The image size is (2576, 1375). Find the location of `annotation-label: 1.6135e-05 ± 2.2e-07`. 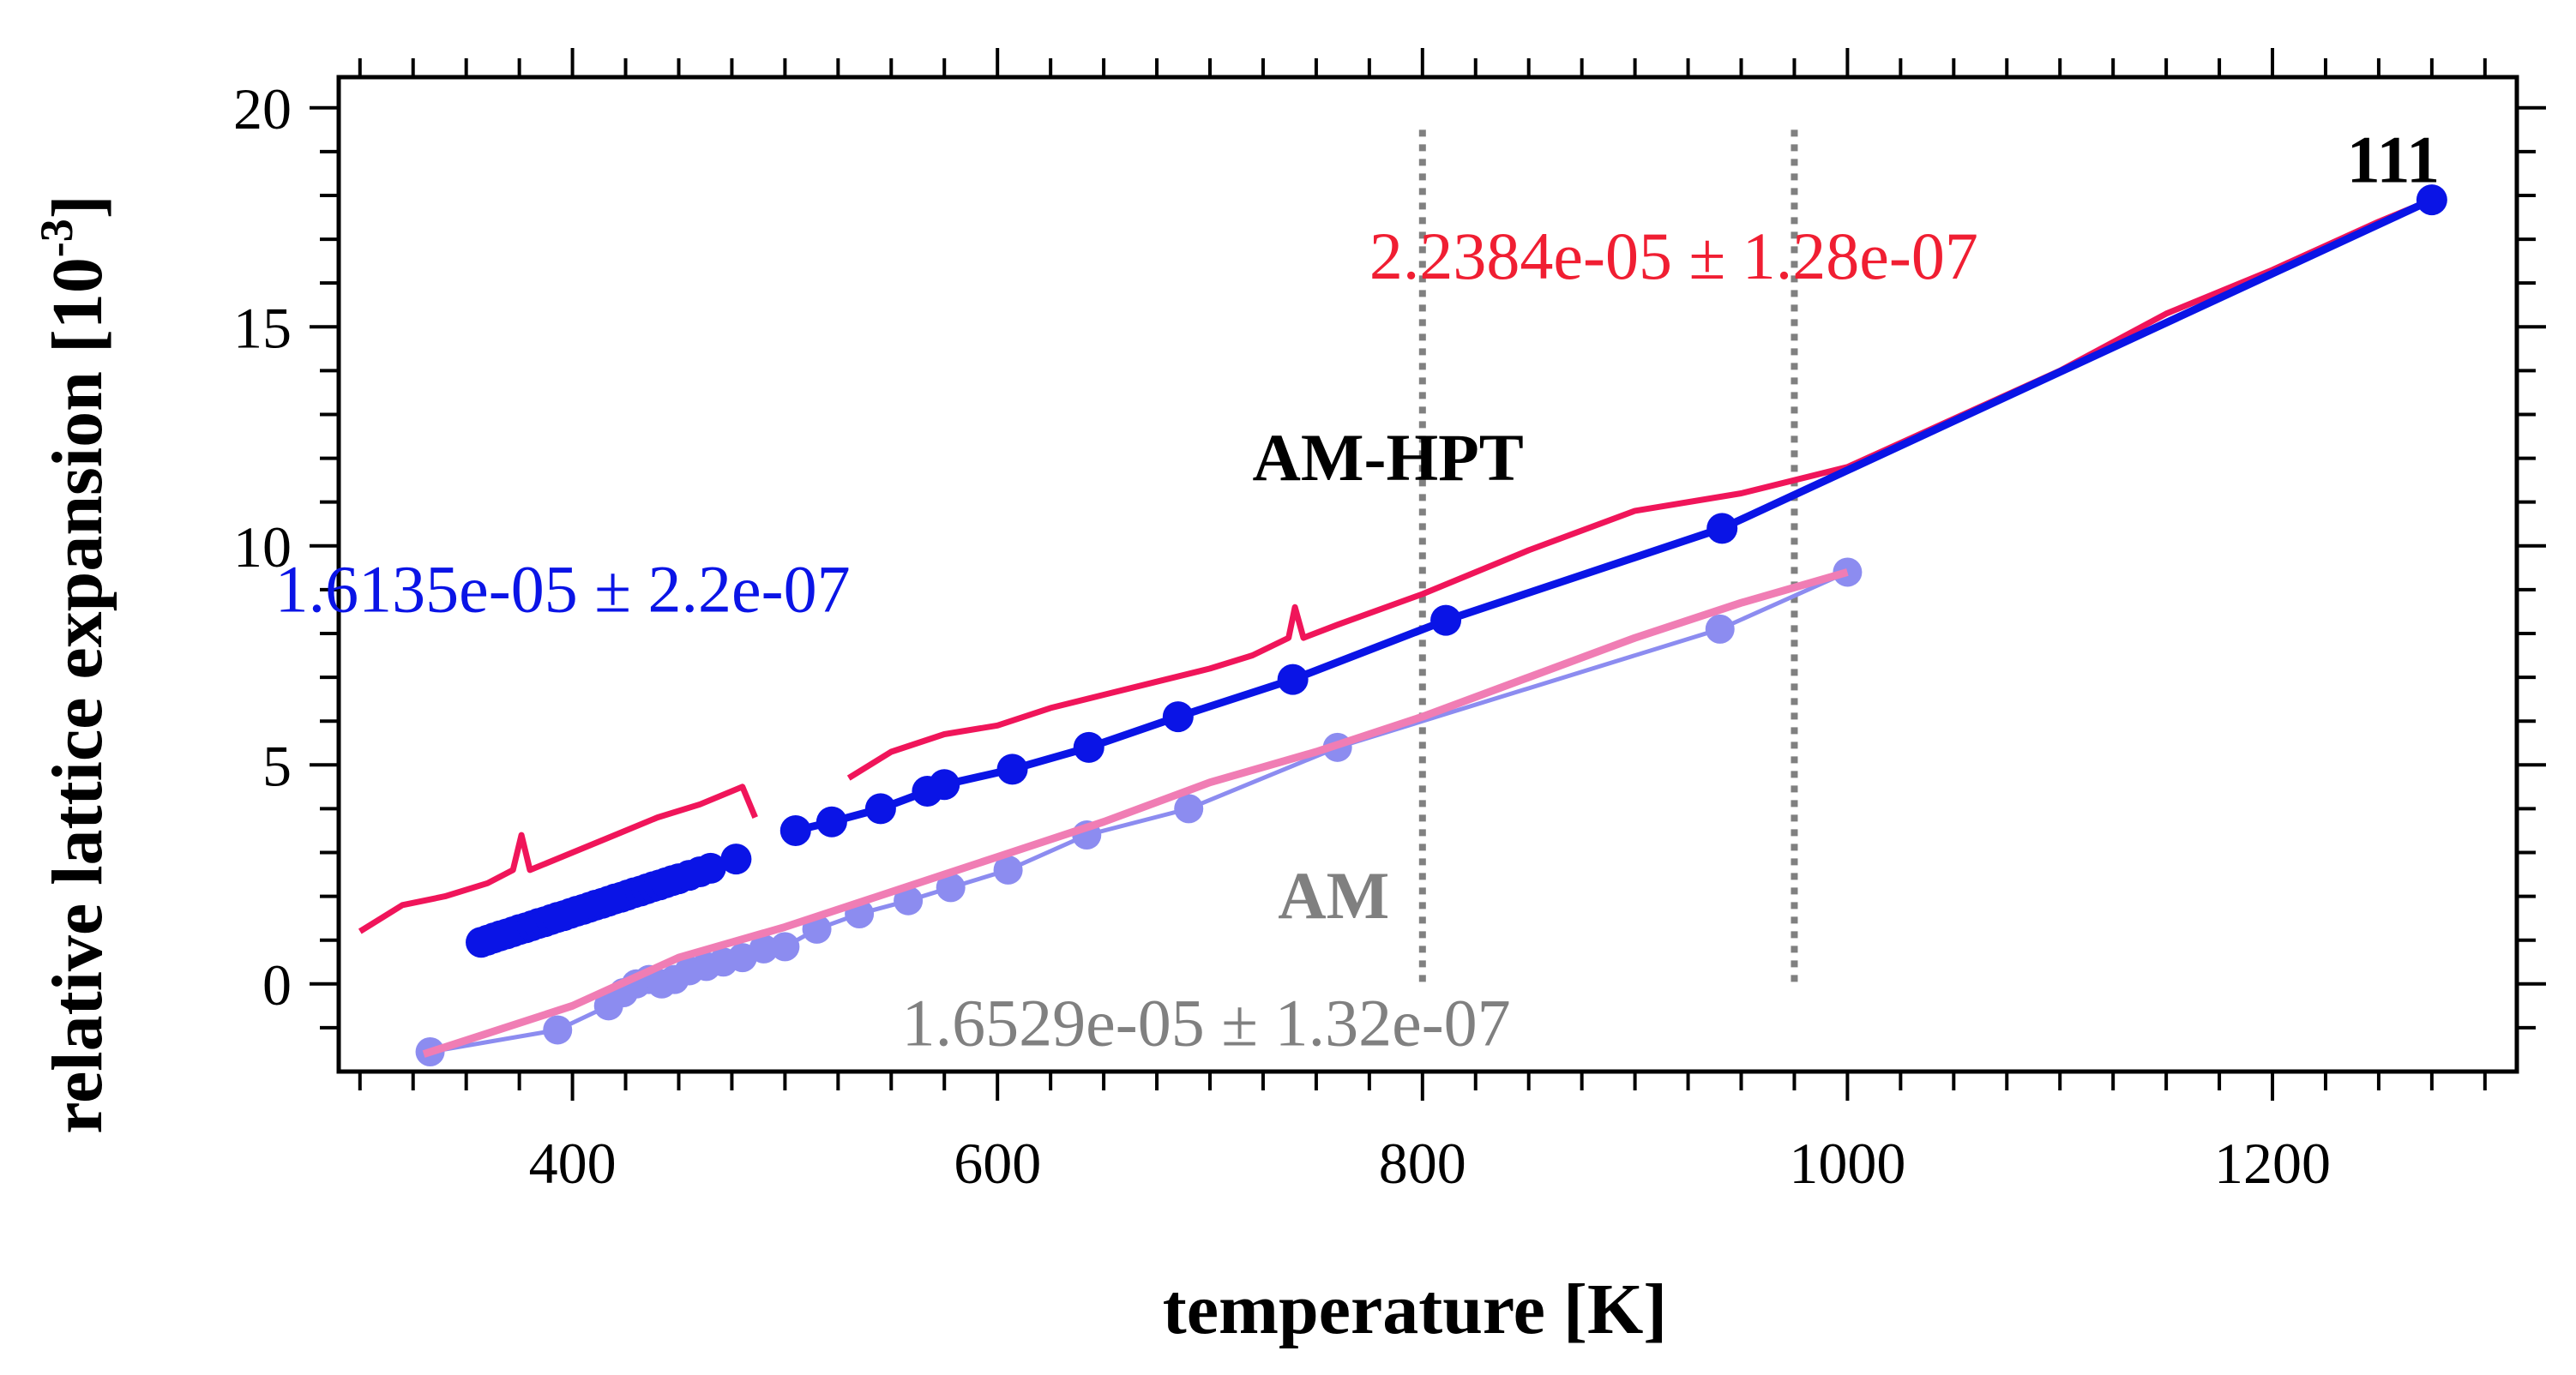

annotation-label: 1.6135e-05 ± 2.2e-07 is located at coordinates (563, 588).